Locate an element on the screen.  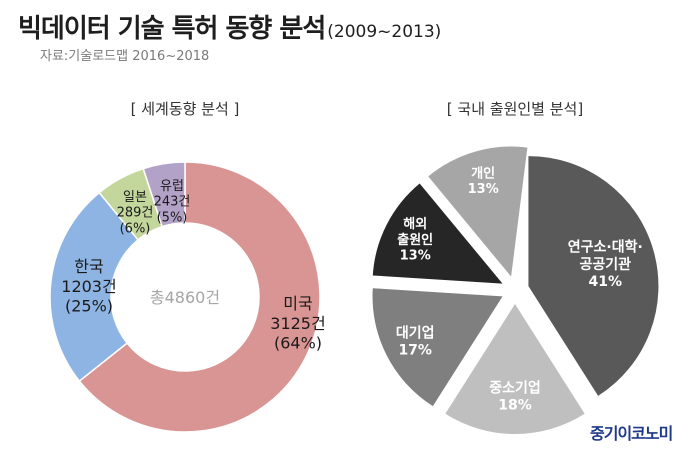
pie-label-foreign-line: 출원인 is located at coordinates (415, 240).